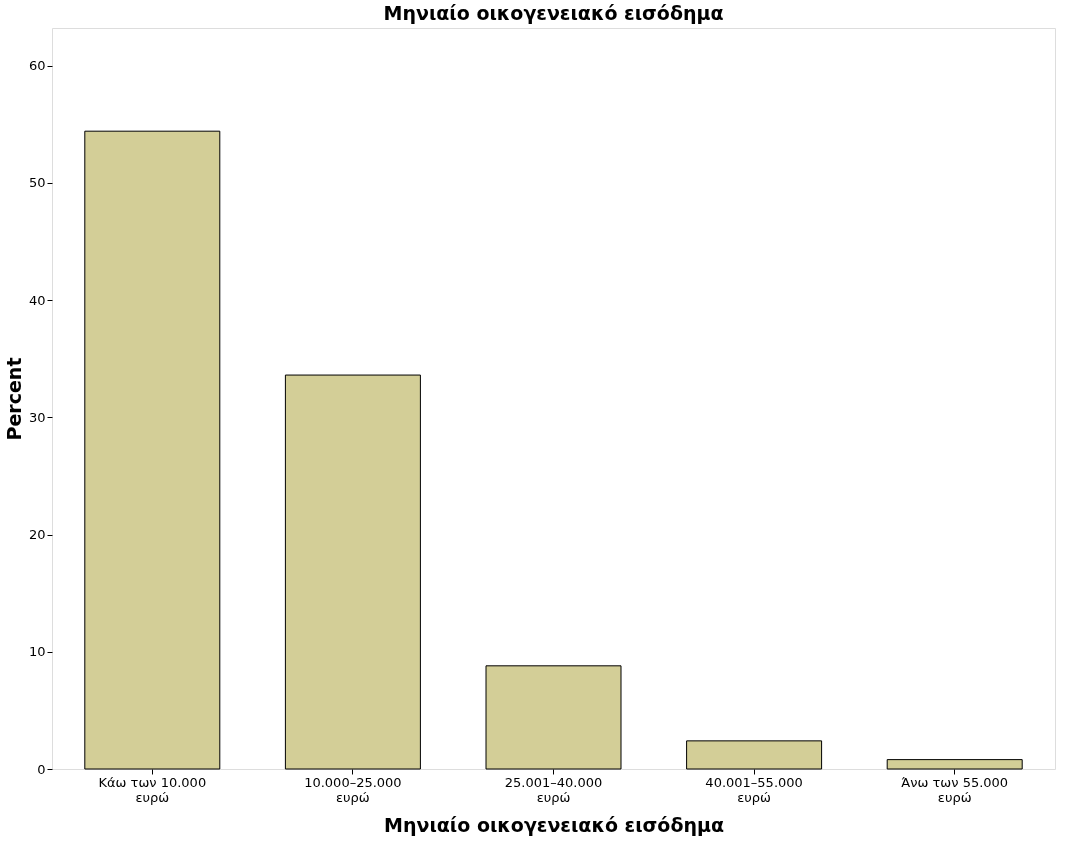  I want to click on x-tick-label: Κάω των 10.000 ευρώ, so click(152, 789).